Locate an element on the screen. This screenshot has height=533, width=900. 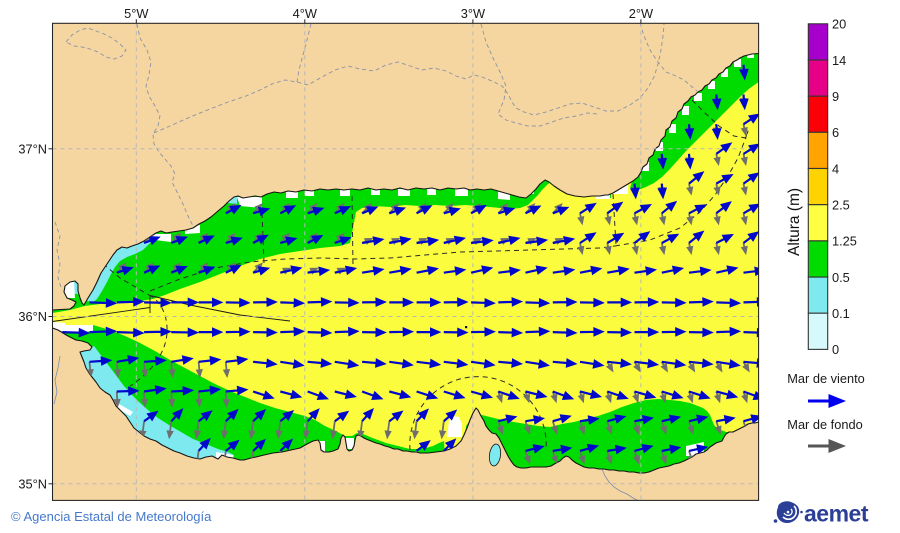
svg-text: 37°N is located at coordinates (32, 148).